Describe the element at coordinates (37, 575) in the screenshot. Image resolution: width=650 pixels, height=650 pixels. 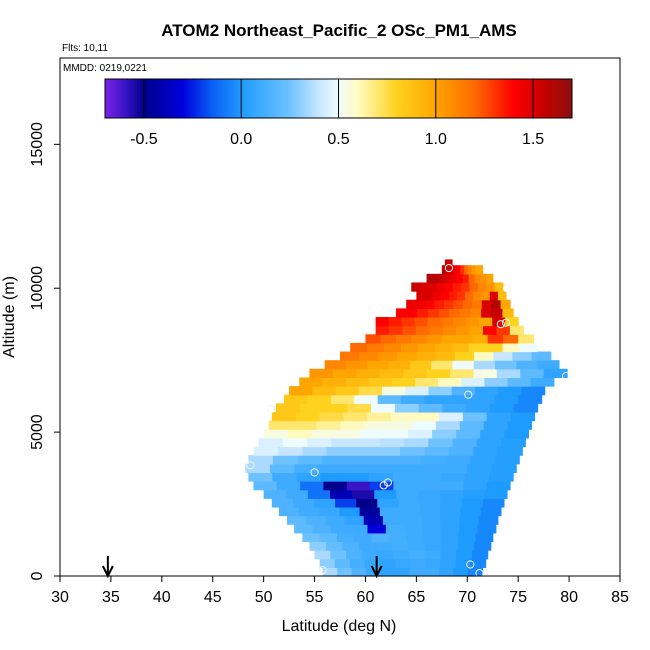
I see `y-tick-label: 0` at that location.